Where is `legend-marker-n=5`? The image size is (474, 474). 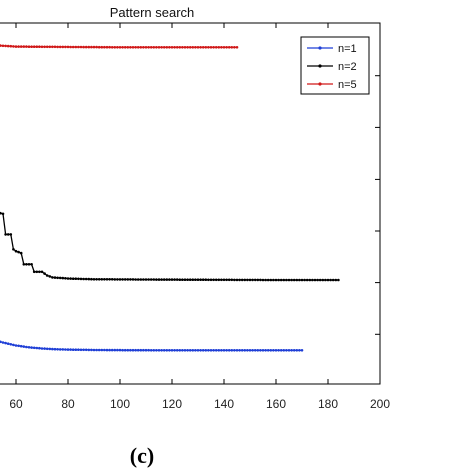 legend-marker-n=5 is located at coordinates (320, 84).